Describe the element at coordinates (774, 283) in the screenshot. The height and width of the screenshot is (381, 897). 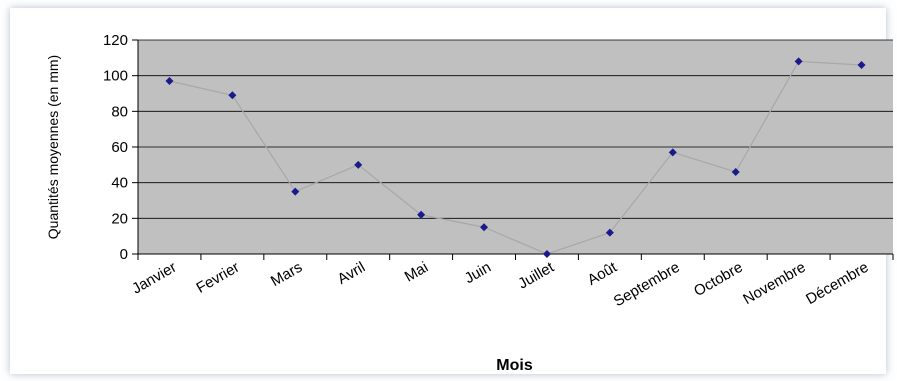
I see `x-tick-label: Novembre` at that location.